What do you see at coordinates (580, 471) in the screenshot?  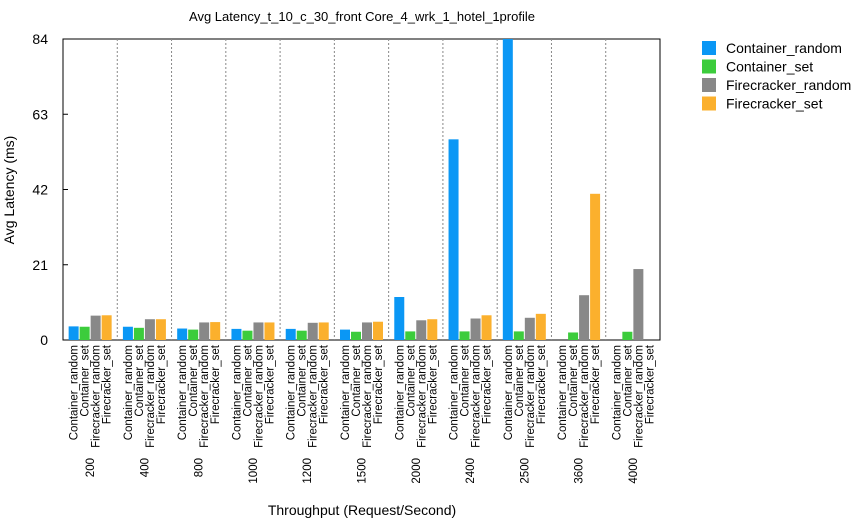 I see `x-category-label: 3600` at bounding box center [580, 471].